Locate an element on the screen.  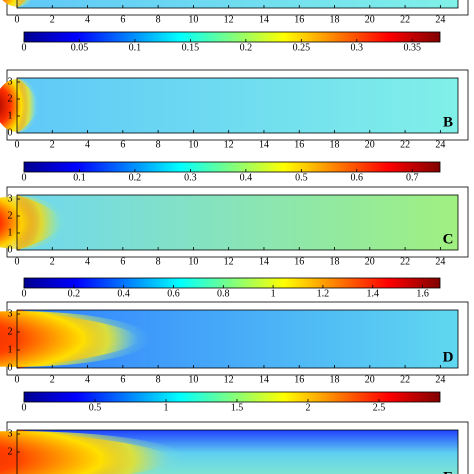
colorbar-tick-label: 0.05 is located at coordinates (80, 47).